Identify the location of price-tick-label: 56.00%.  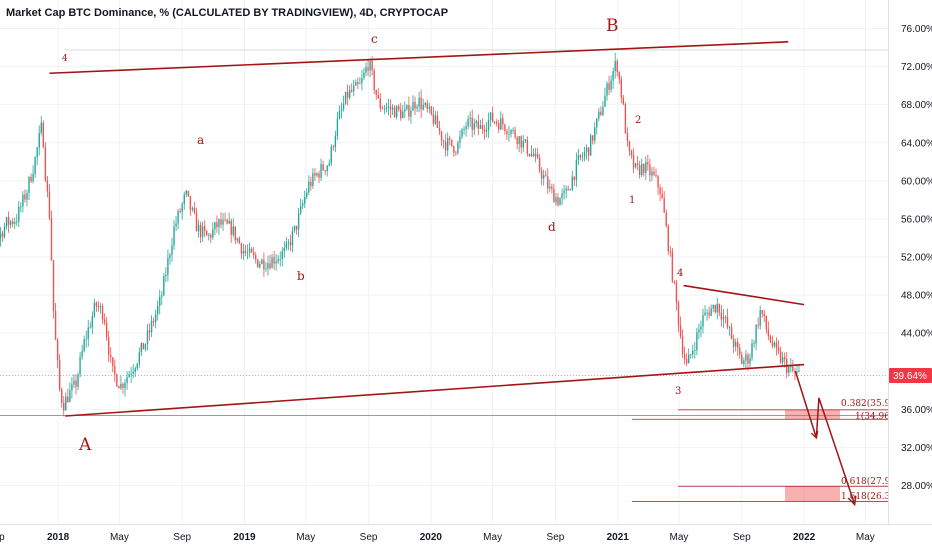
(916, 219).